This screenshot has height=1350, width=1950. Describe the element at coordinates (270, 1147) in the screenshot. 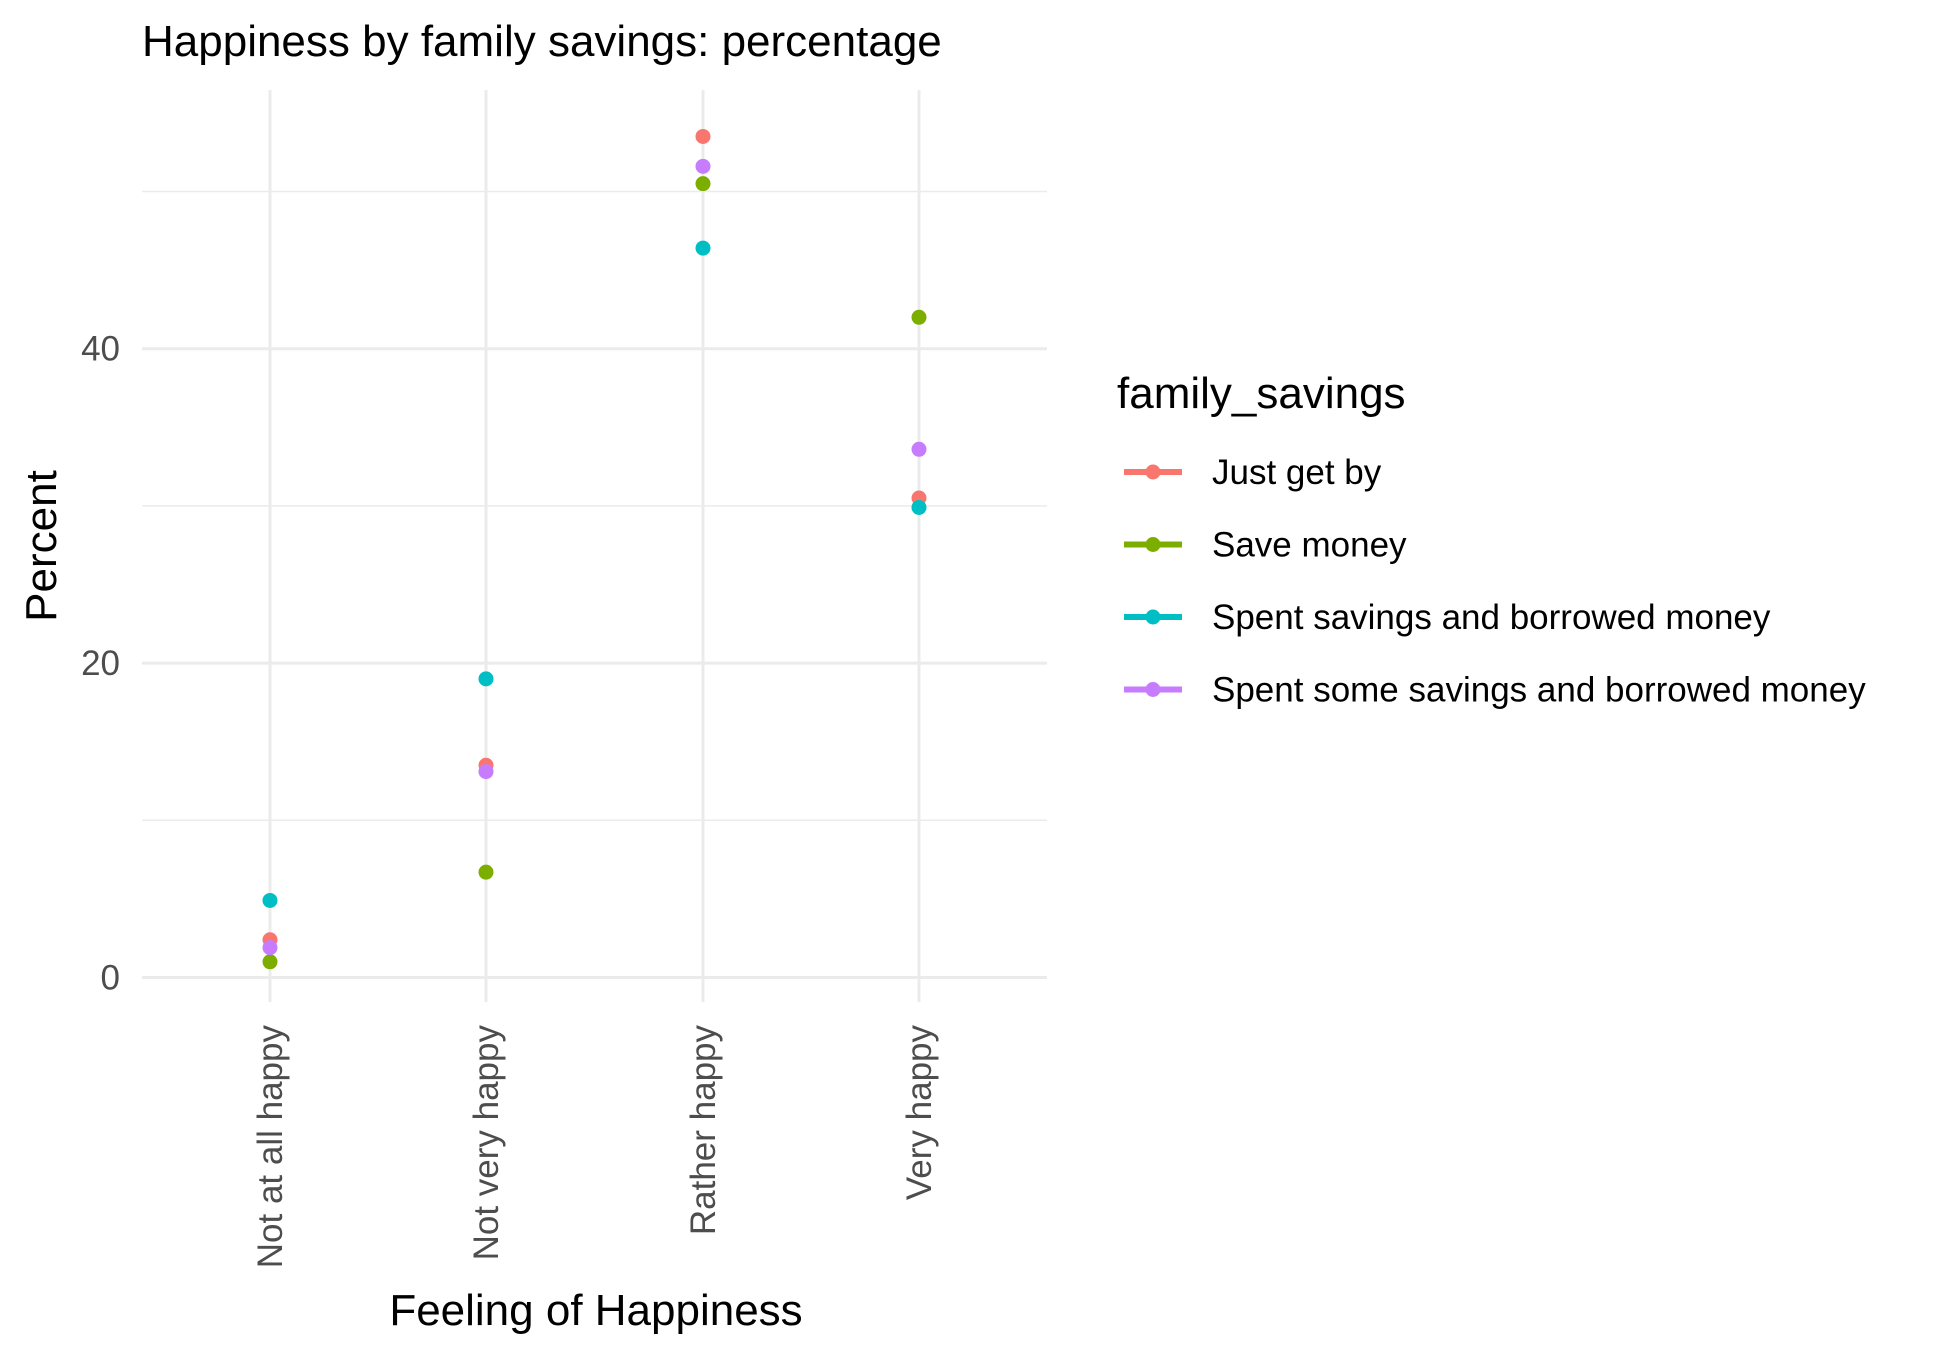

I see `x-tick-label-0: Not at all happy` at that location.